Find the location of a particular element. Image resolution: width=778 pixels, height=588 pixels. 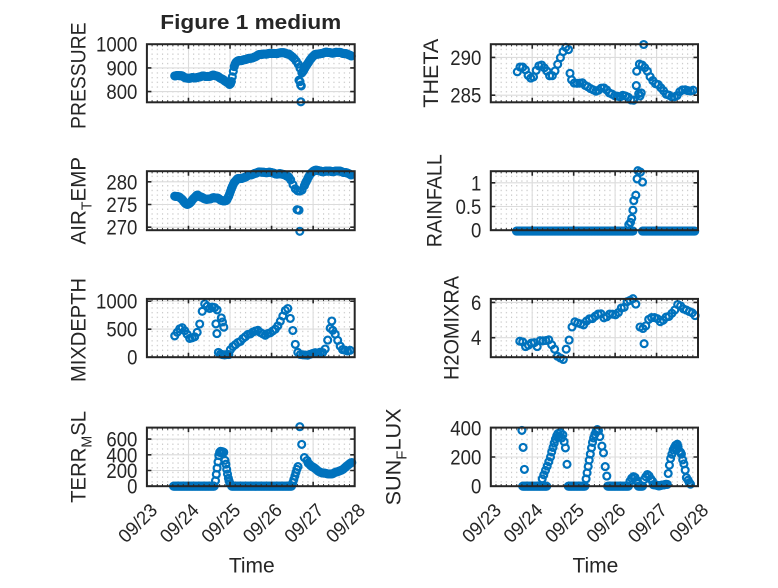

svg-text: 4 is located at coordinates (476, 338).